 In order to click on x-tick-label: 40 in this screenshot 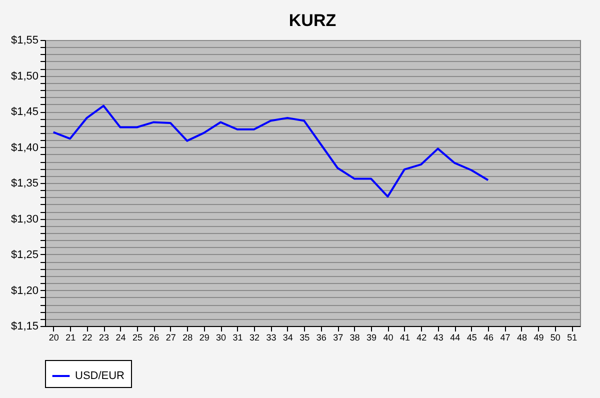, I will do `click(388, 337)`.